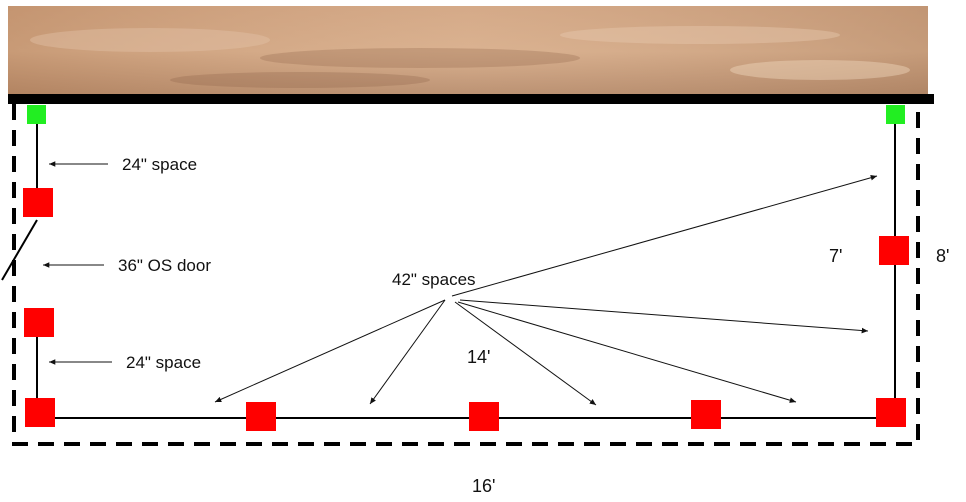 This screenshot has height=502, width=966. I want to click on label-door: 36" OS door, so click(164, 265).